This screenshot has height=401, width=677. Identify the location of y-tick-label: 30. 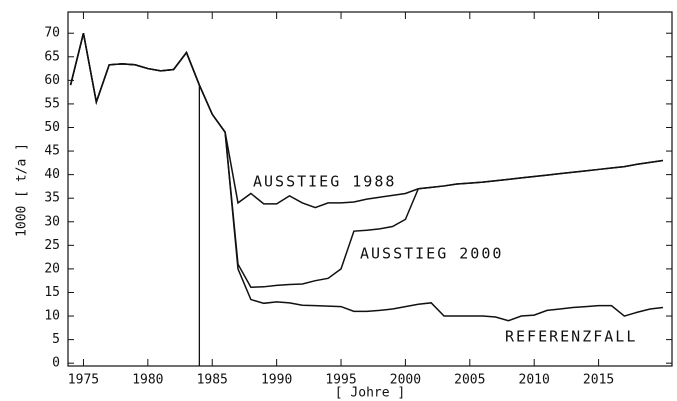
(52, 221).